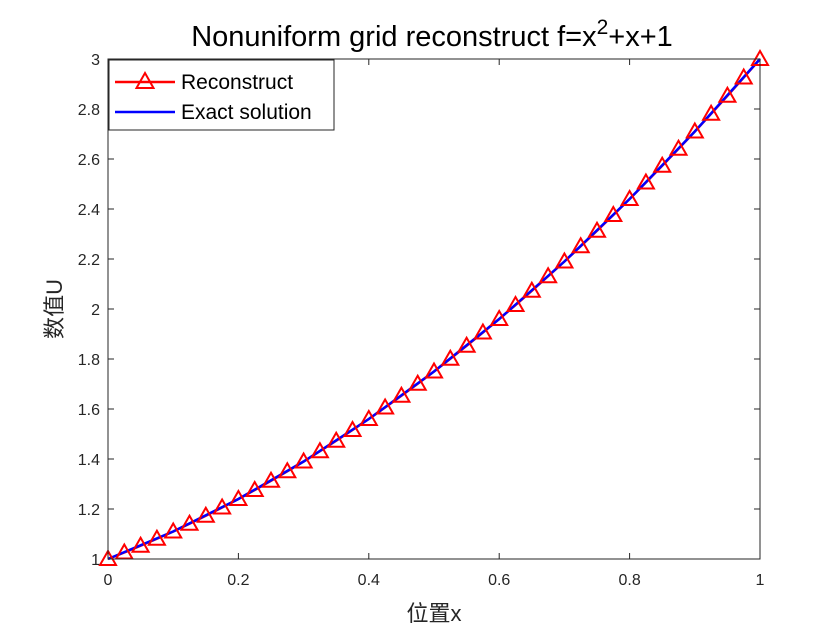  I want to click on y-tick-label: 1.2, so click(89, 510).